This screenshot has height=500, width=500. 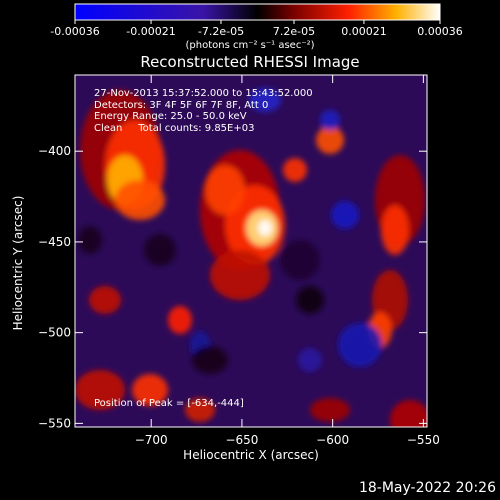 I want to click on y-axis-label: Heliocentric Y (arcsec), so click(x=18, y=263).